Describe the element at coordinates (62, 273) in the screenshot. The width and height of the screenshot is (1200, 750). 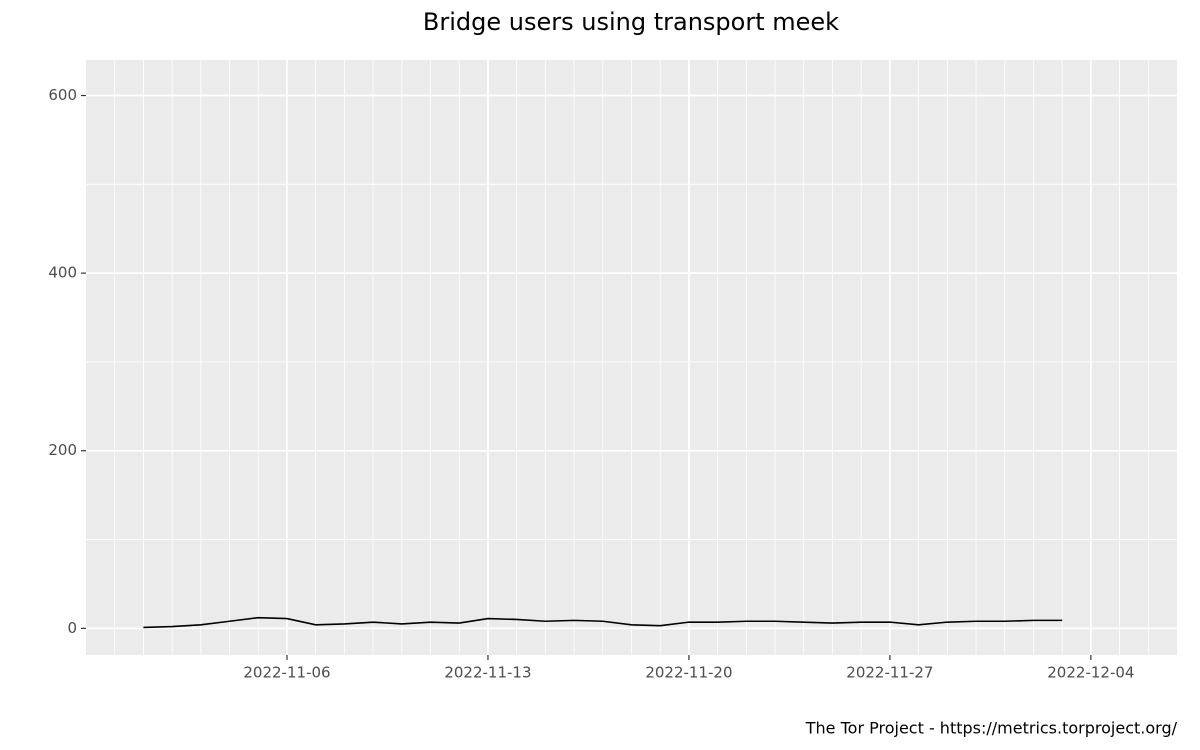
I see `y-tick-label: 400` at that location.